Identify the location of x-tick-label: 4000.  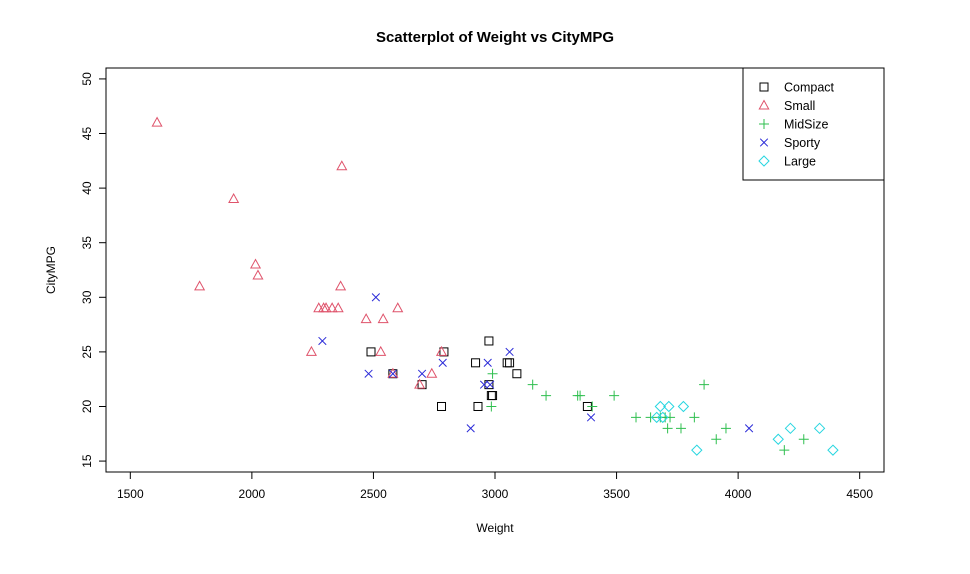
(738, 494).